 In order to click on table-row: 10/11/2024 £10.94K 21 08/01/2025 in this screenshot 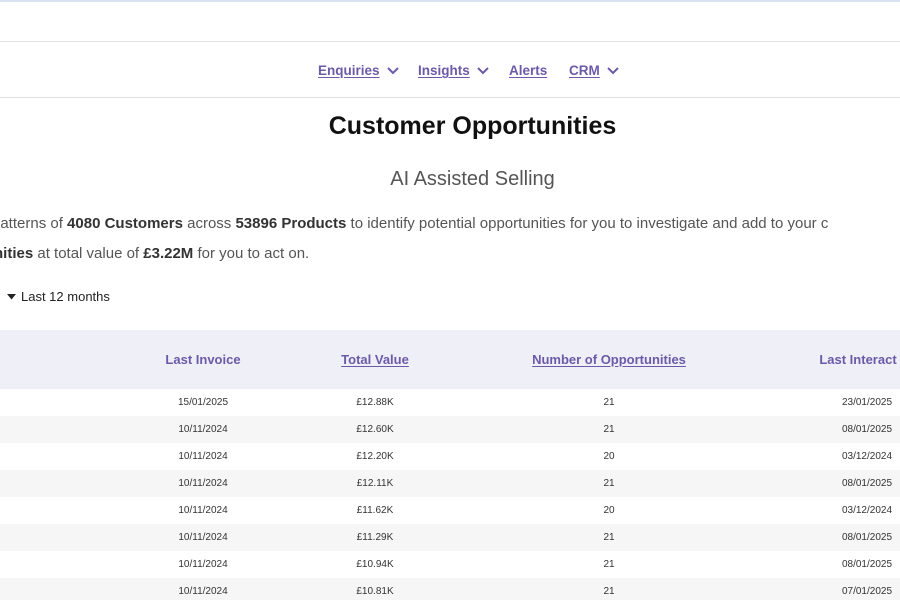, I will do `click(450, 564)`.